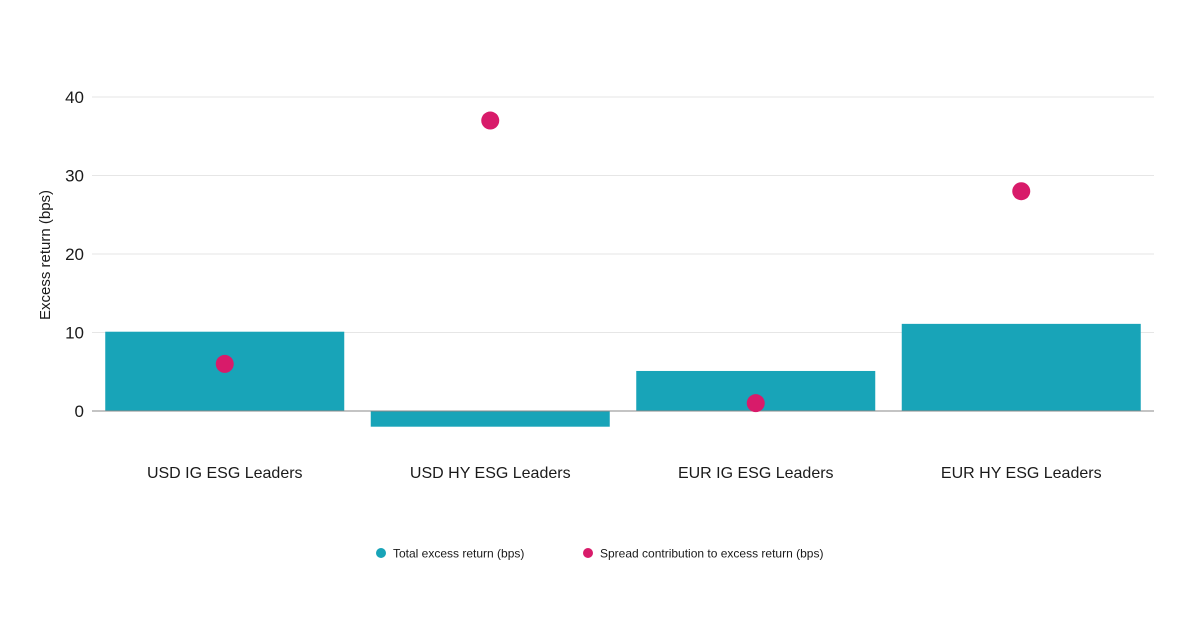  I want to click on y-axis-ticks: 0 10 20 30 40, so click(74, 254).